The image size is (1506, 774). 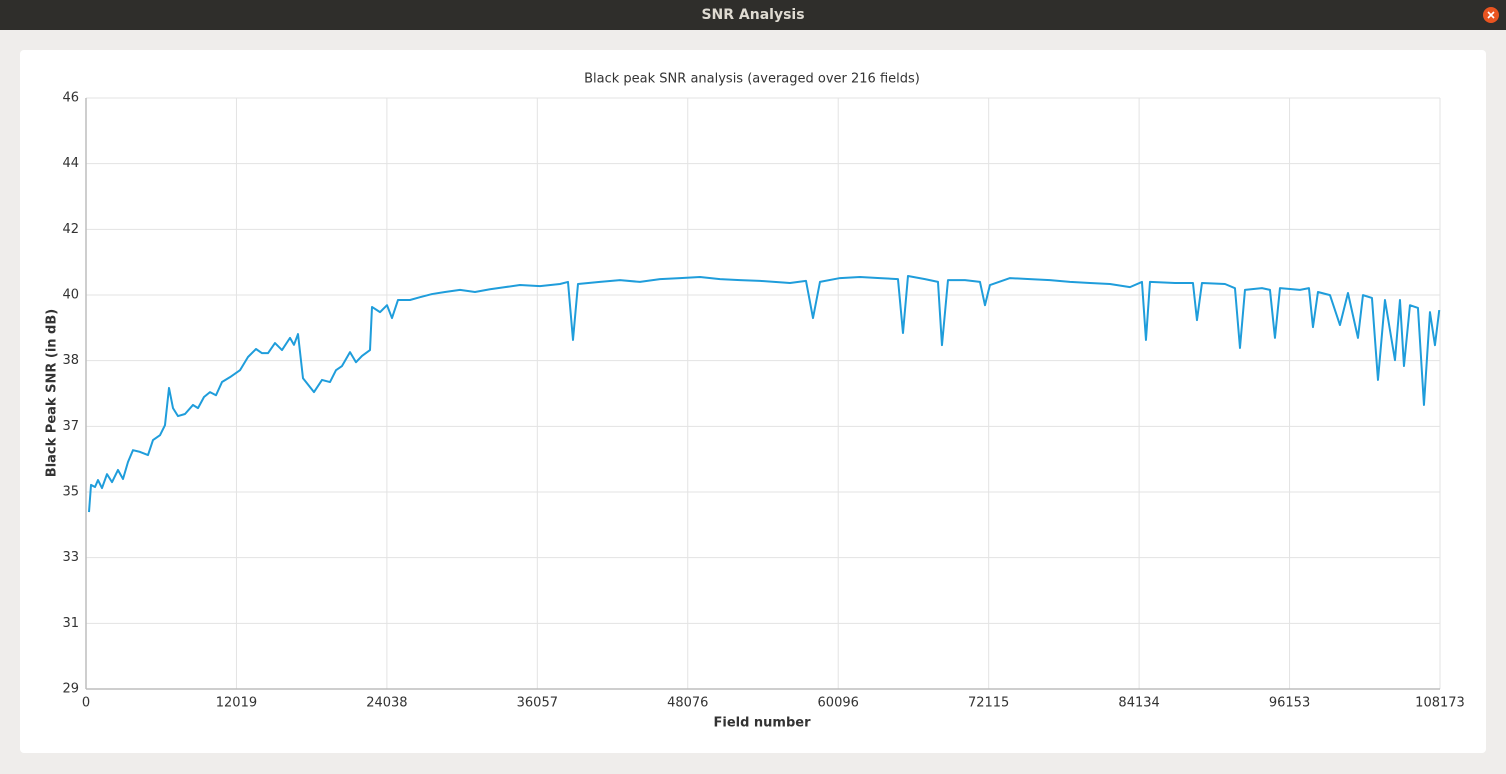 What do you see at coordinates (86, 703) in the screenshot?
I see `x-tick-label: 0` at bounding box center [86, 703].